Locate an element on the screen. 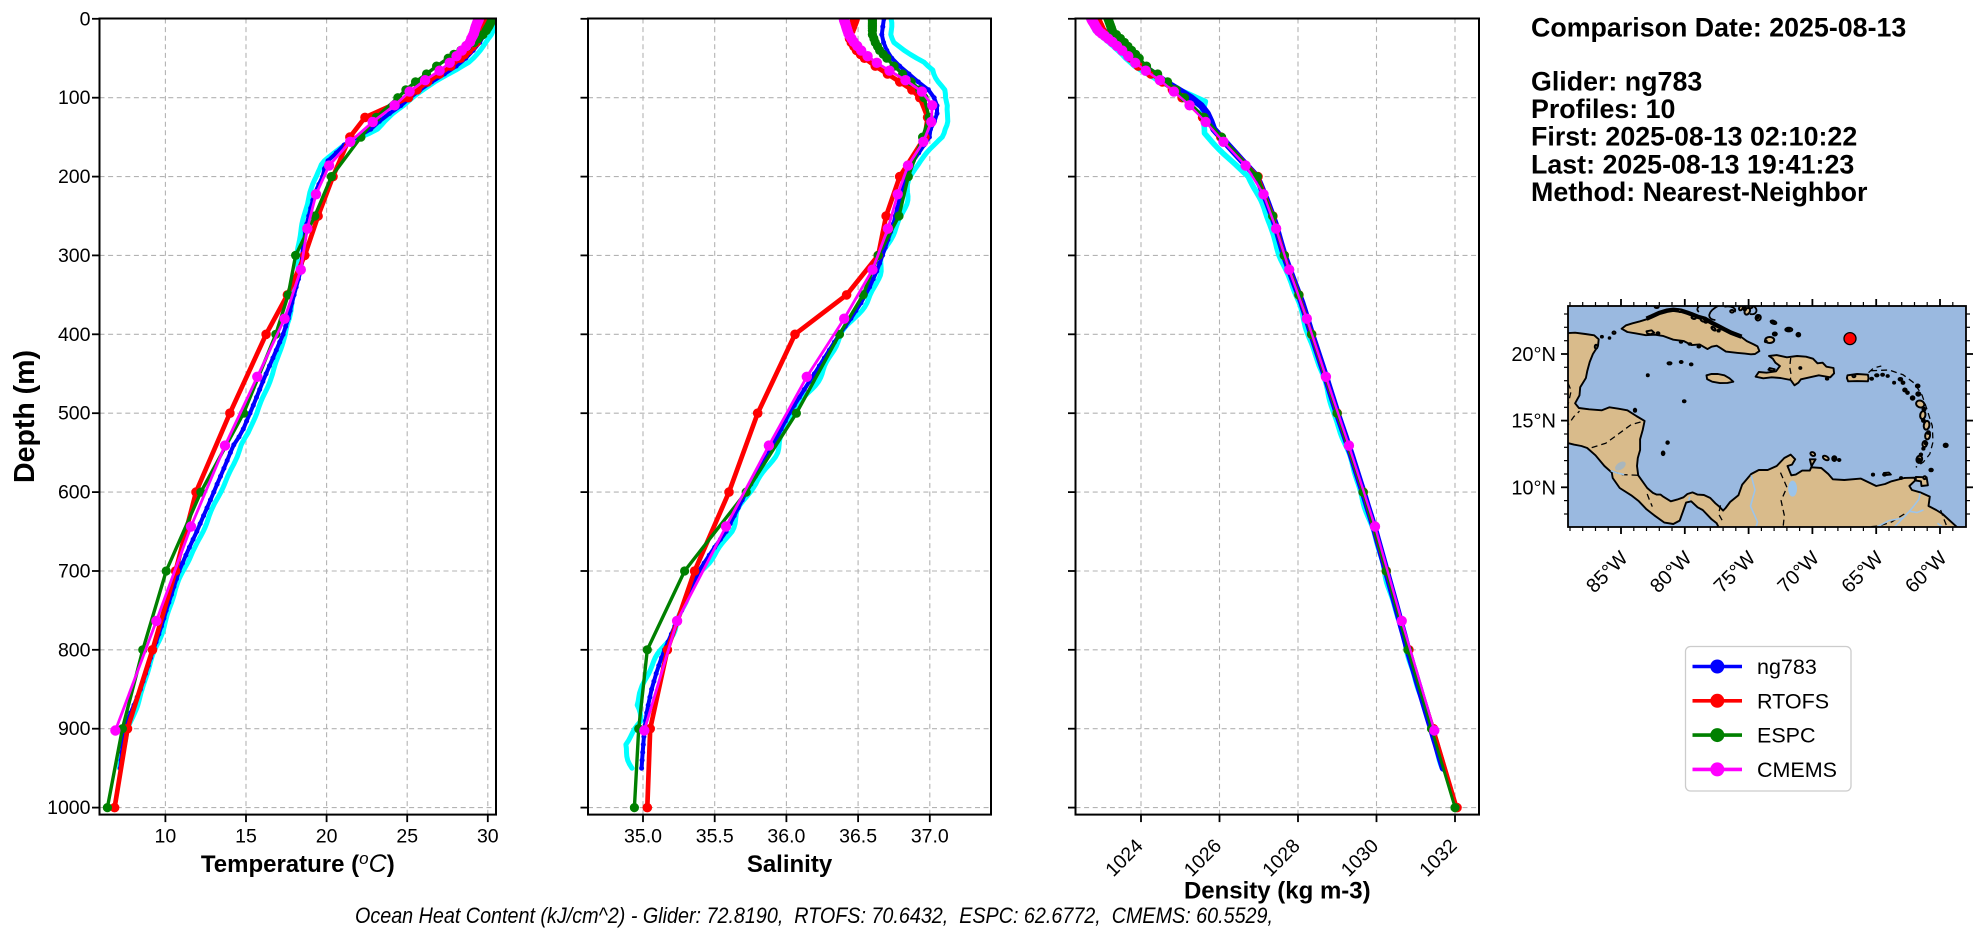 This screenshot has width=1983, height=939. svg-text: 10 is located at coordinates (166, 837).